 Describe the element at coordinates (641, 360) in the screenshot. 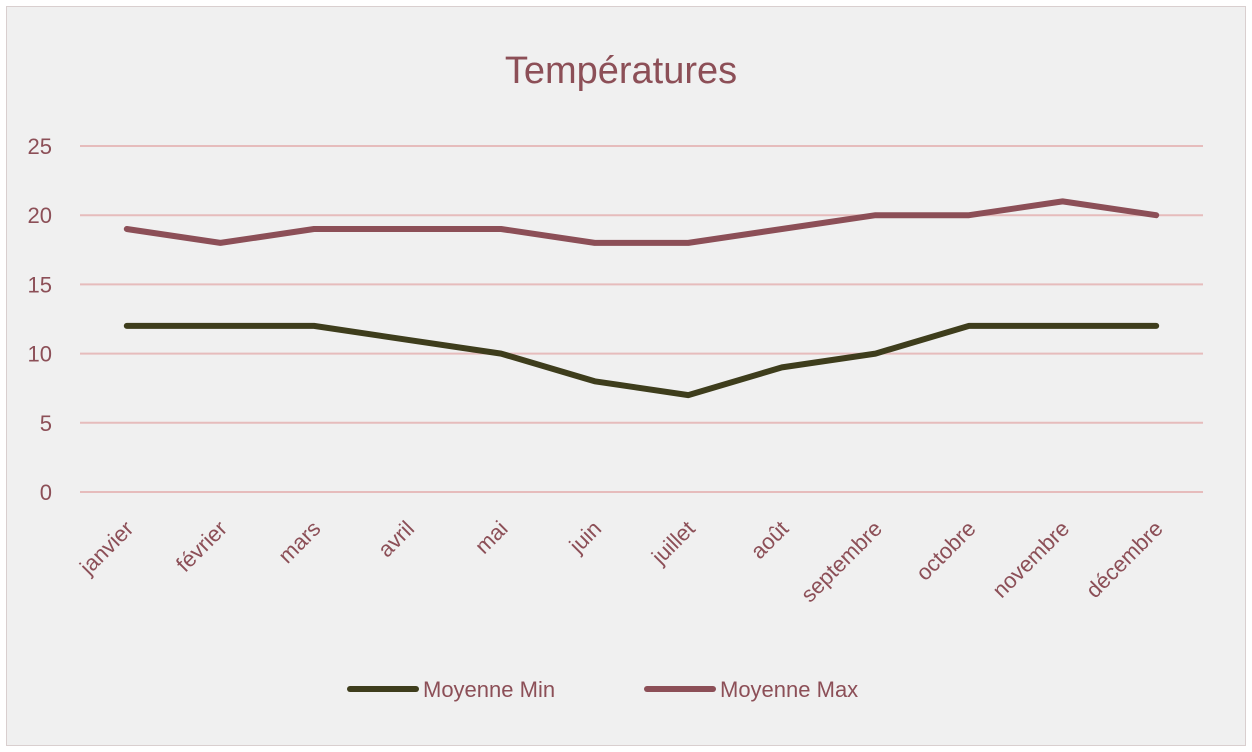

I see `series-line-min` at that location.